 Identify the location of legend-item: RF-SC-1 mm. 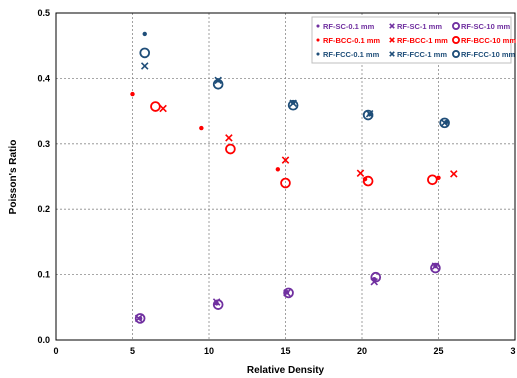
(415, 26).